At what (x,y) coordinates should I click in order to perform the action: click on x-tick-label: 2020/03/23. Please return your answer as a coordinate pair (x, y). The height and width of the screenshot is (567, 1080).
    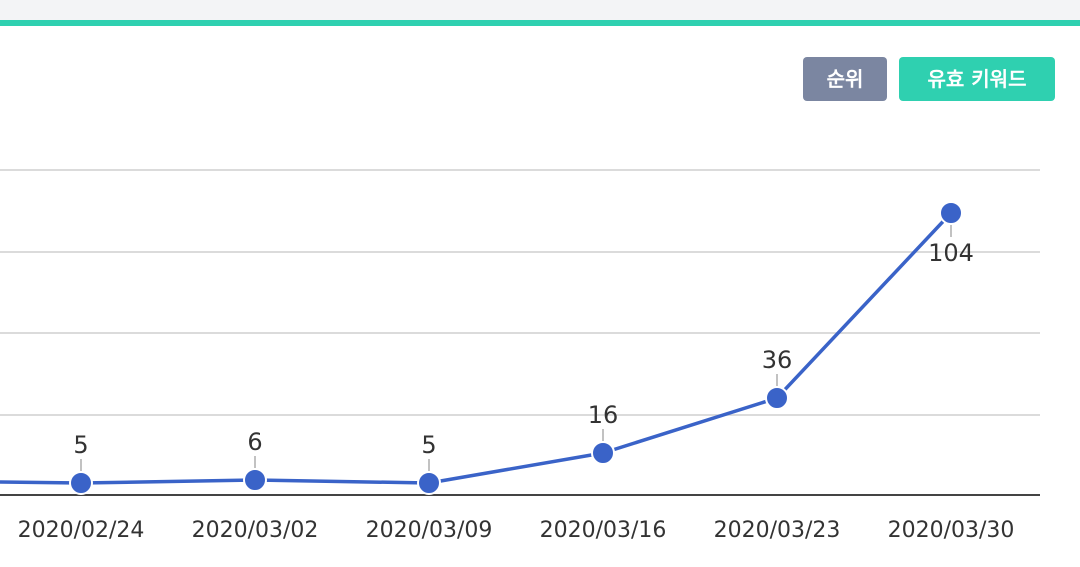
    Looking at the image, I should click on (777, 530).